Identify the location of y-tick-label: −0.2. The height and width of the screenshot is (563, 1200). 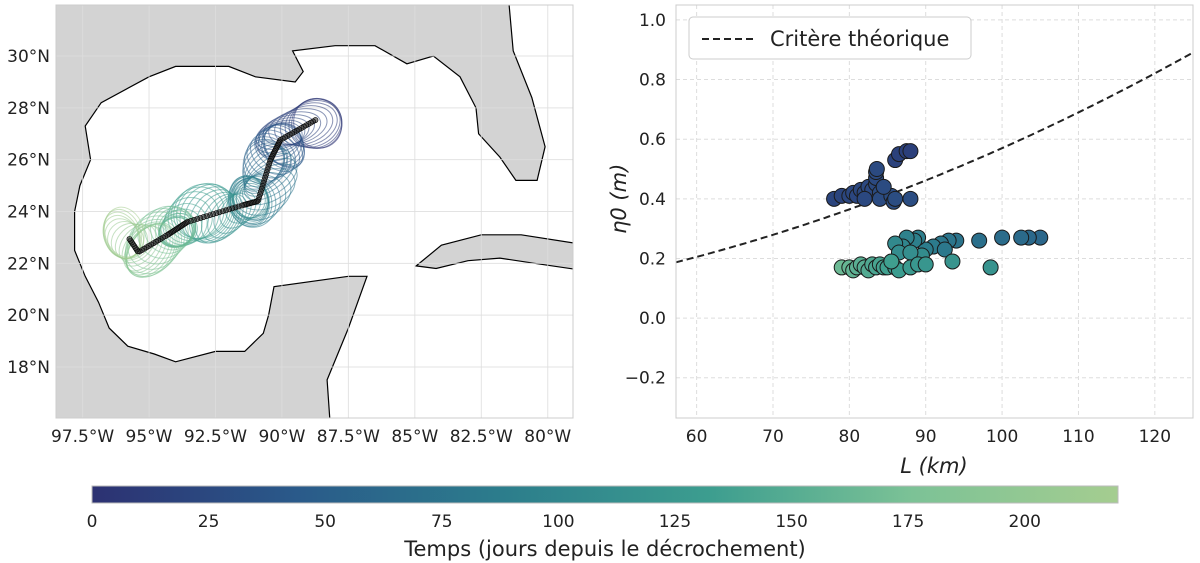
(645, 379).